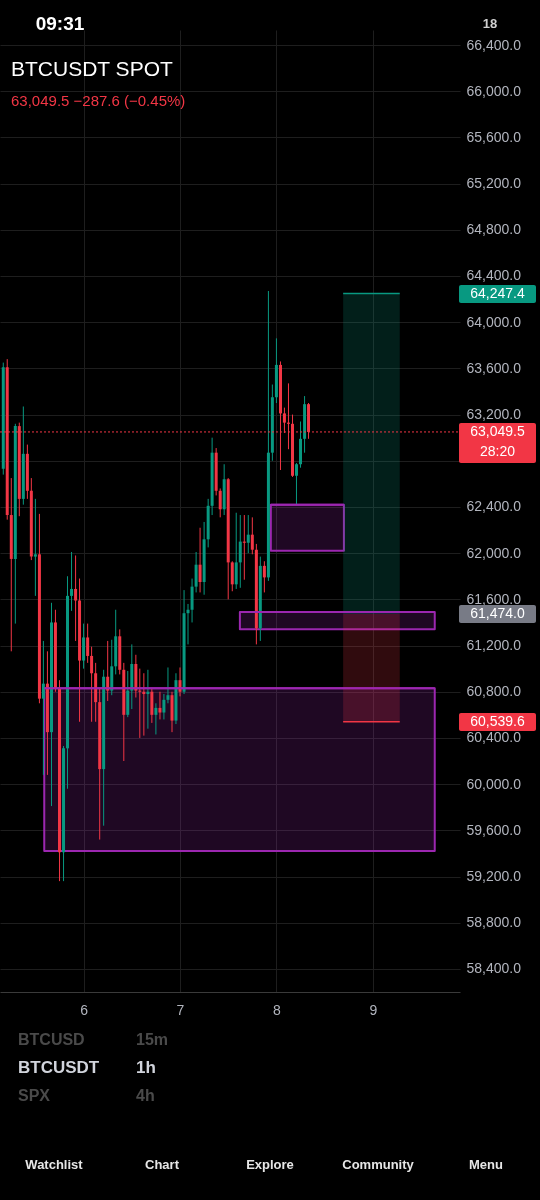 This screenshot has width=540, height=1200. What do you see at coordinates (92, 68) in the screenshot?
I see `text: BTCUSDT SPOT` at bounding box center [92, 68].